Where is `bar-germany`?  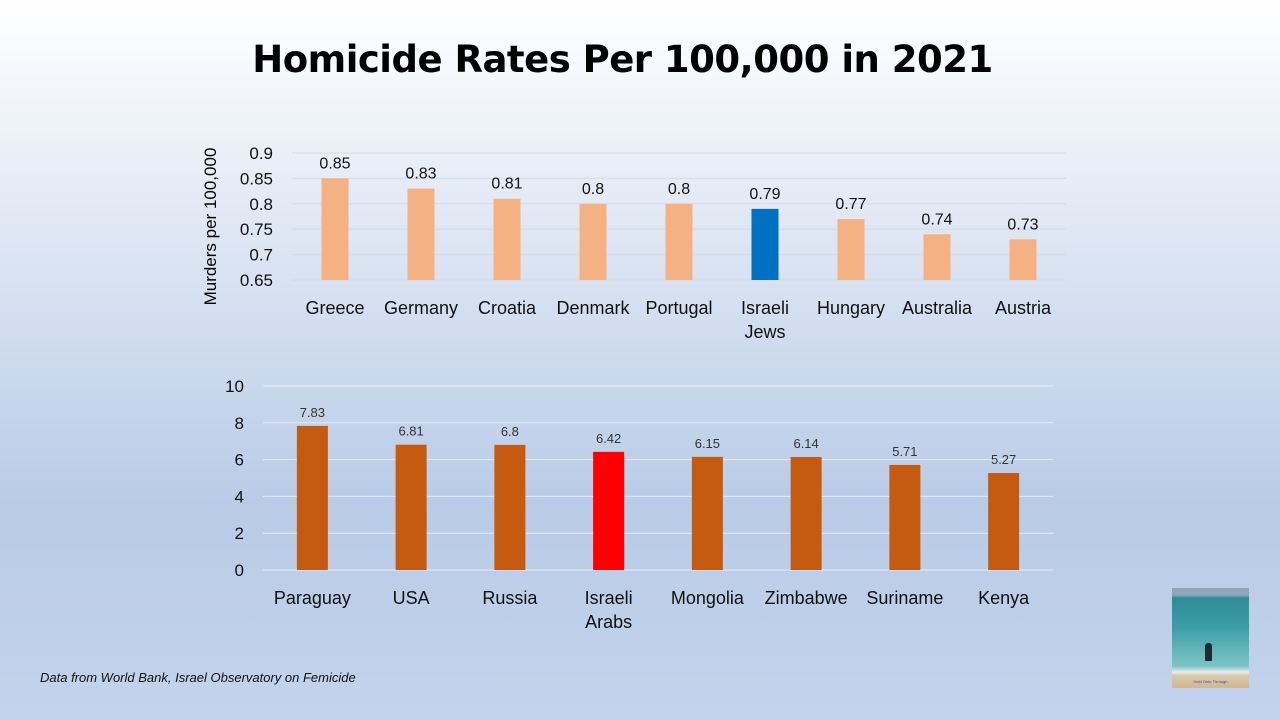
bar-germany is located at coordinates (421, 234).